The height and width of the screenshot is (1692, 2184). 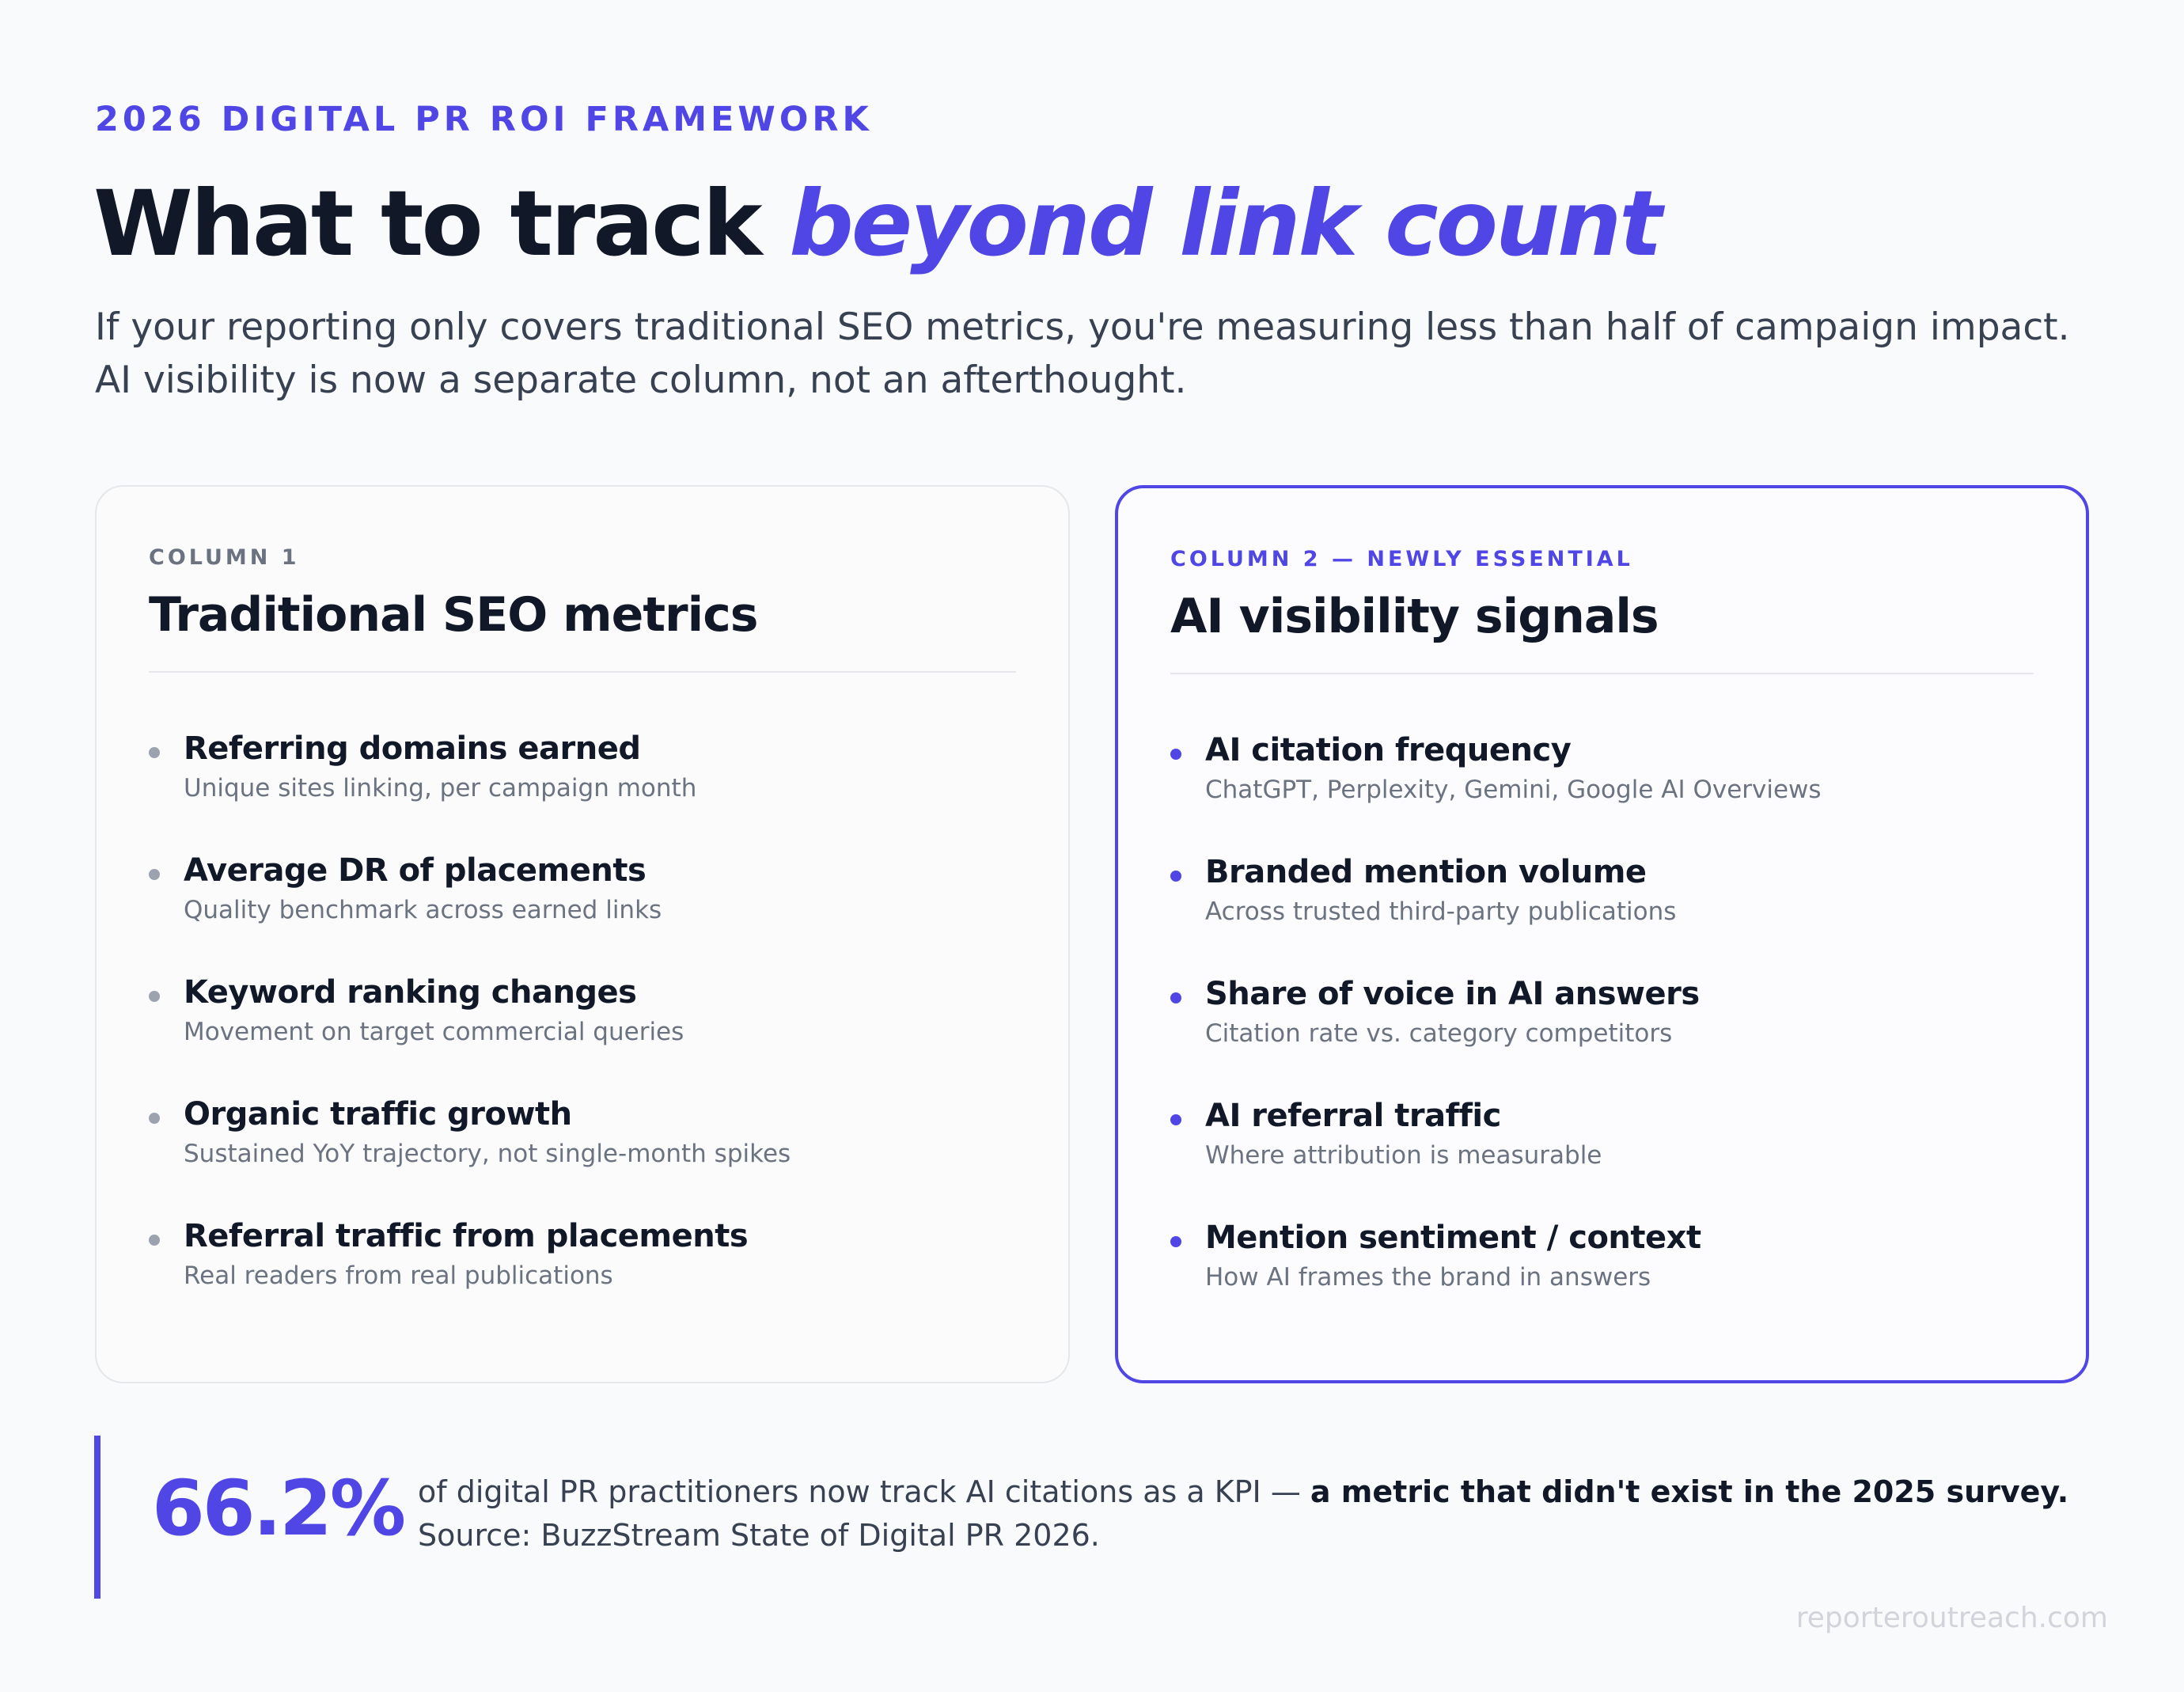 I want to click on item-description: Unique sites linking, per campaign month, so click(x=440, y=788).